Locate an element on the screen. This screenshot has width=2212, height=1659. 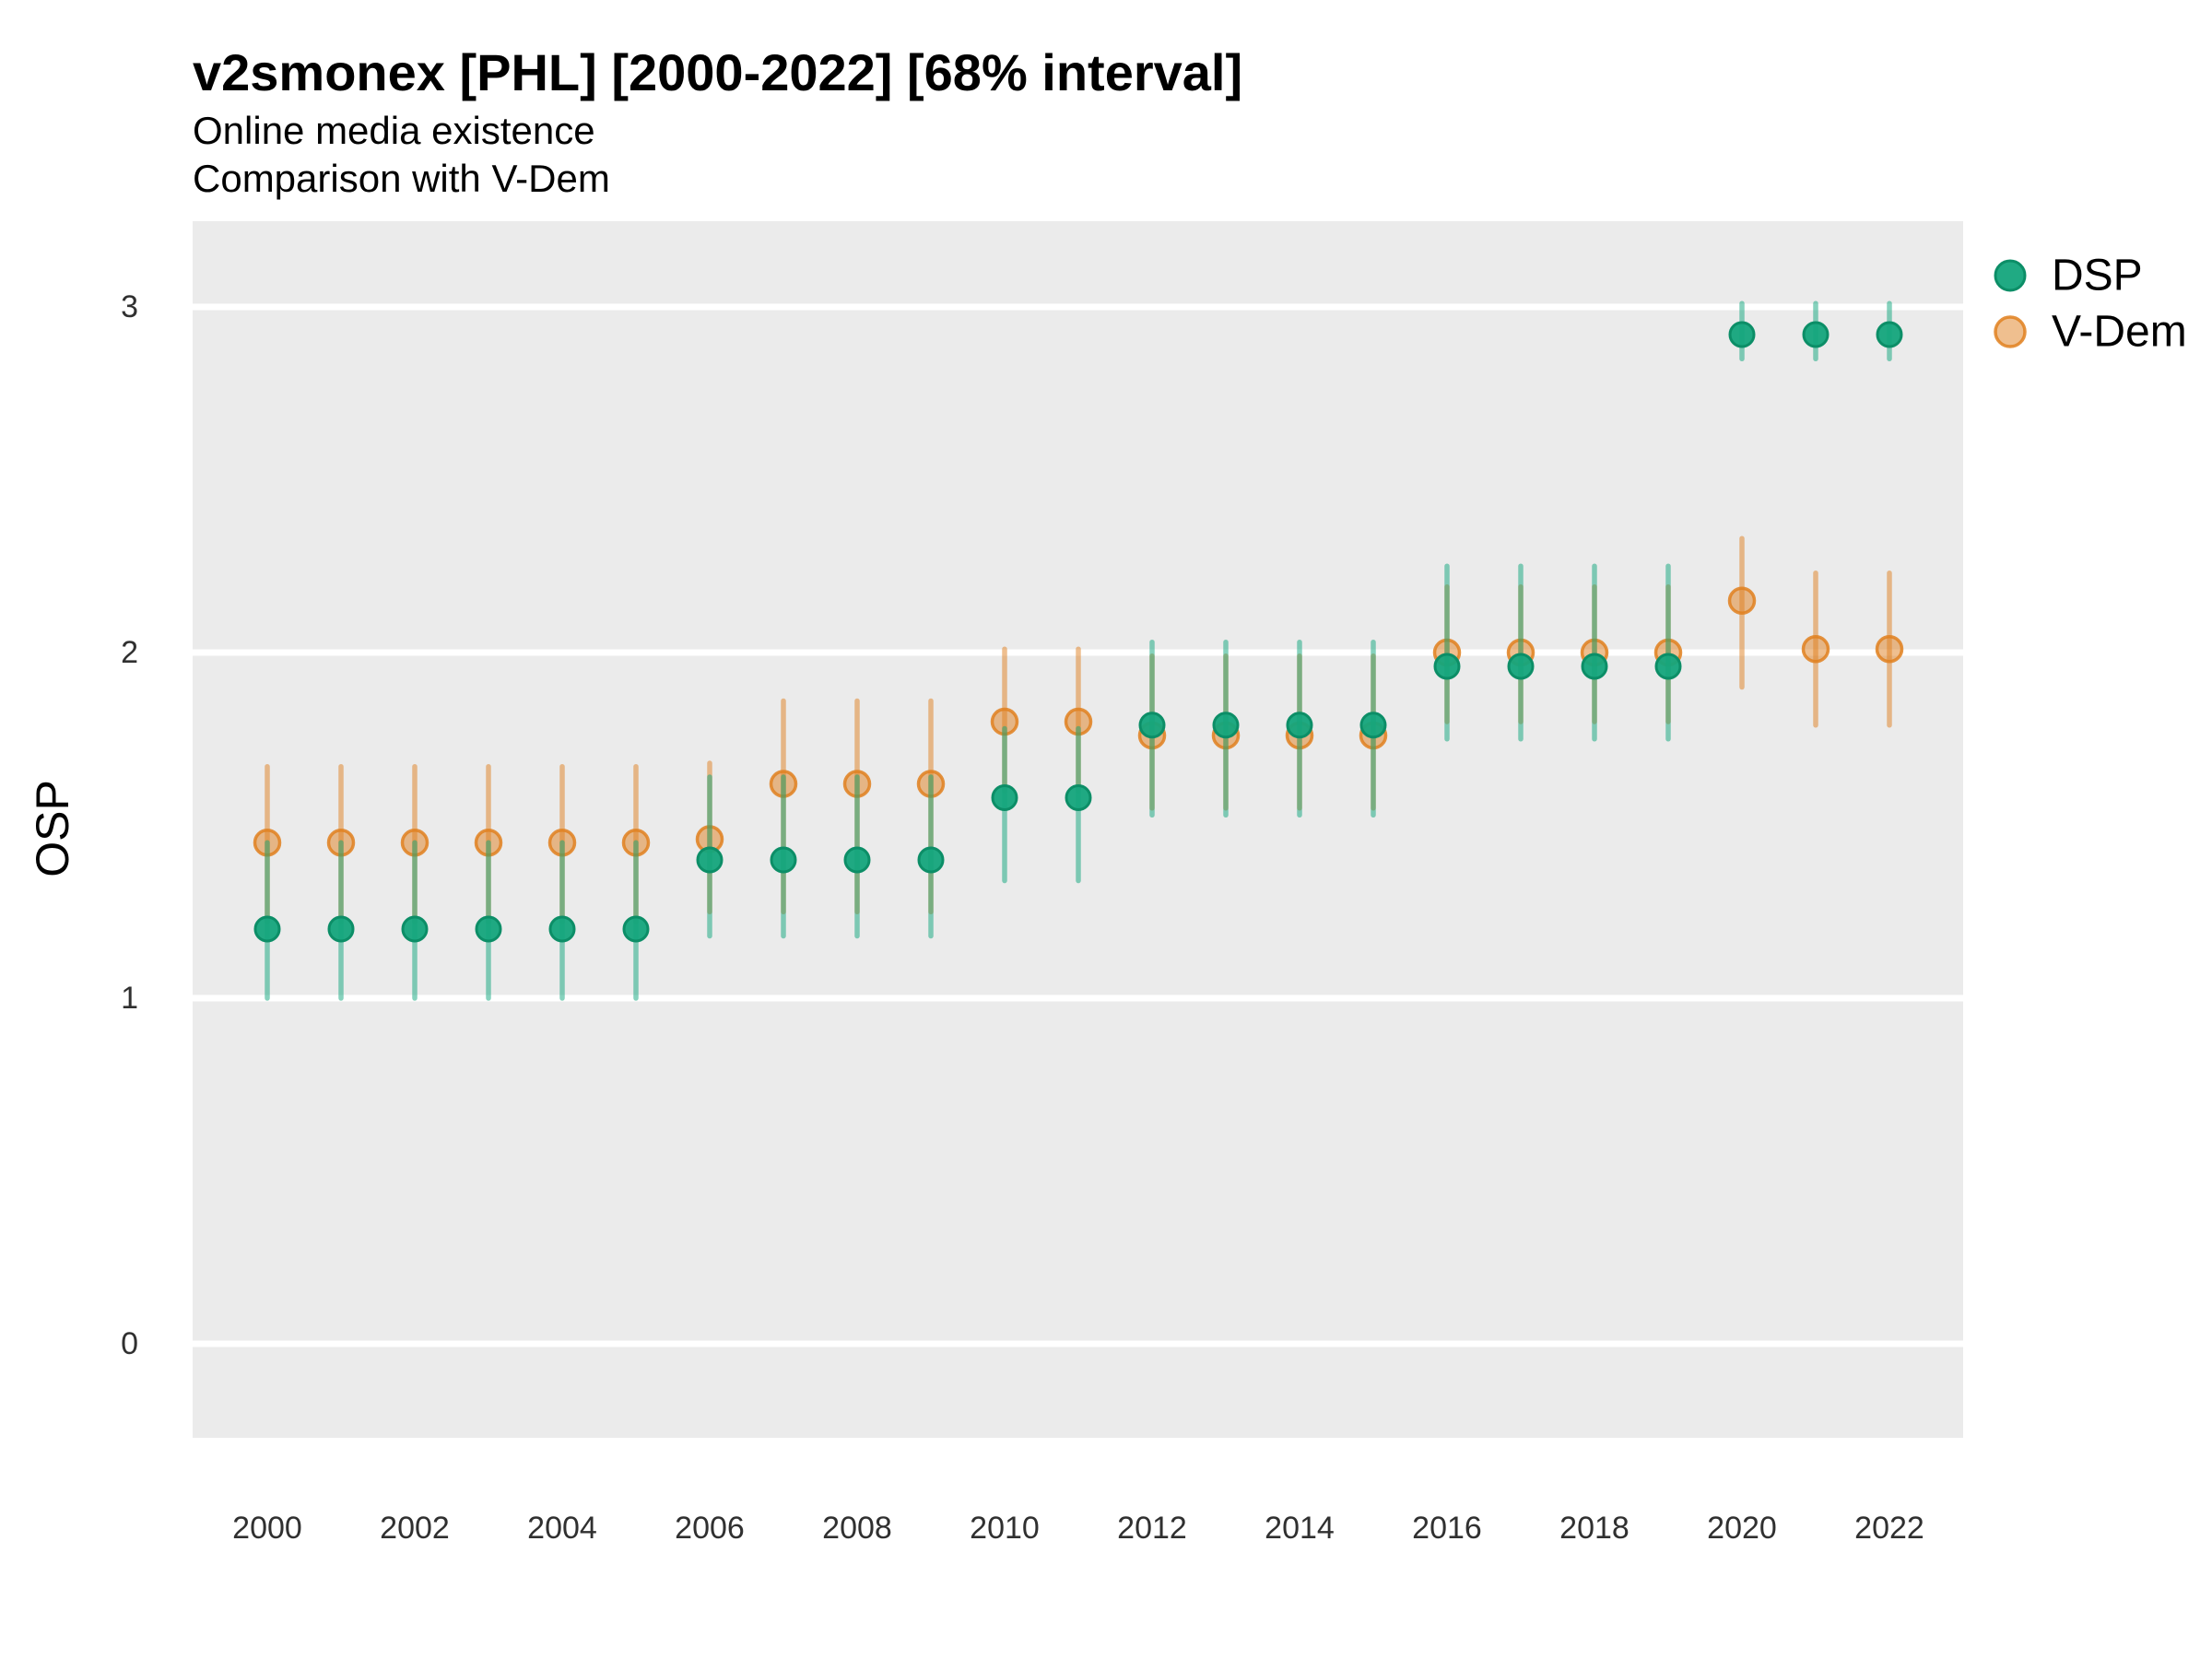
year-group-2021 is located at coordinates (1815, 514).